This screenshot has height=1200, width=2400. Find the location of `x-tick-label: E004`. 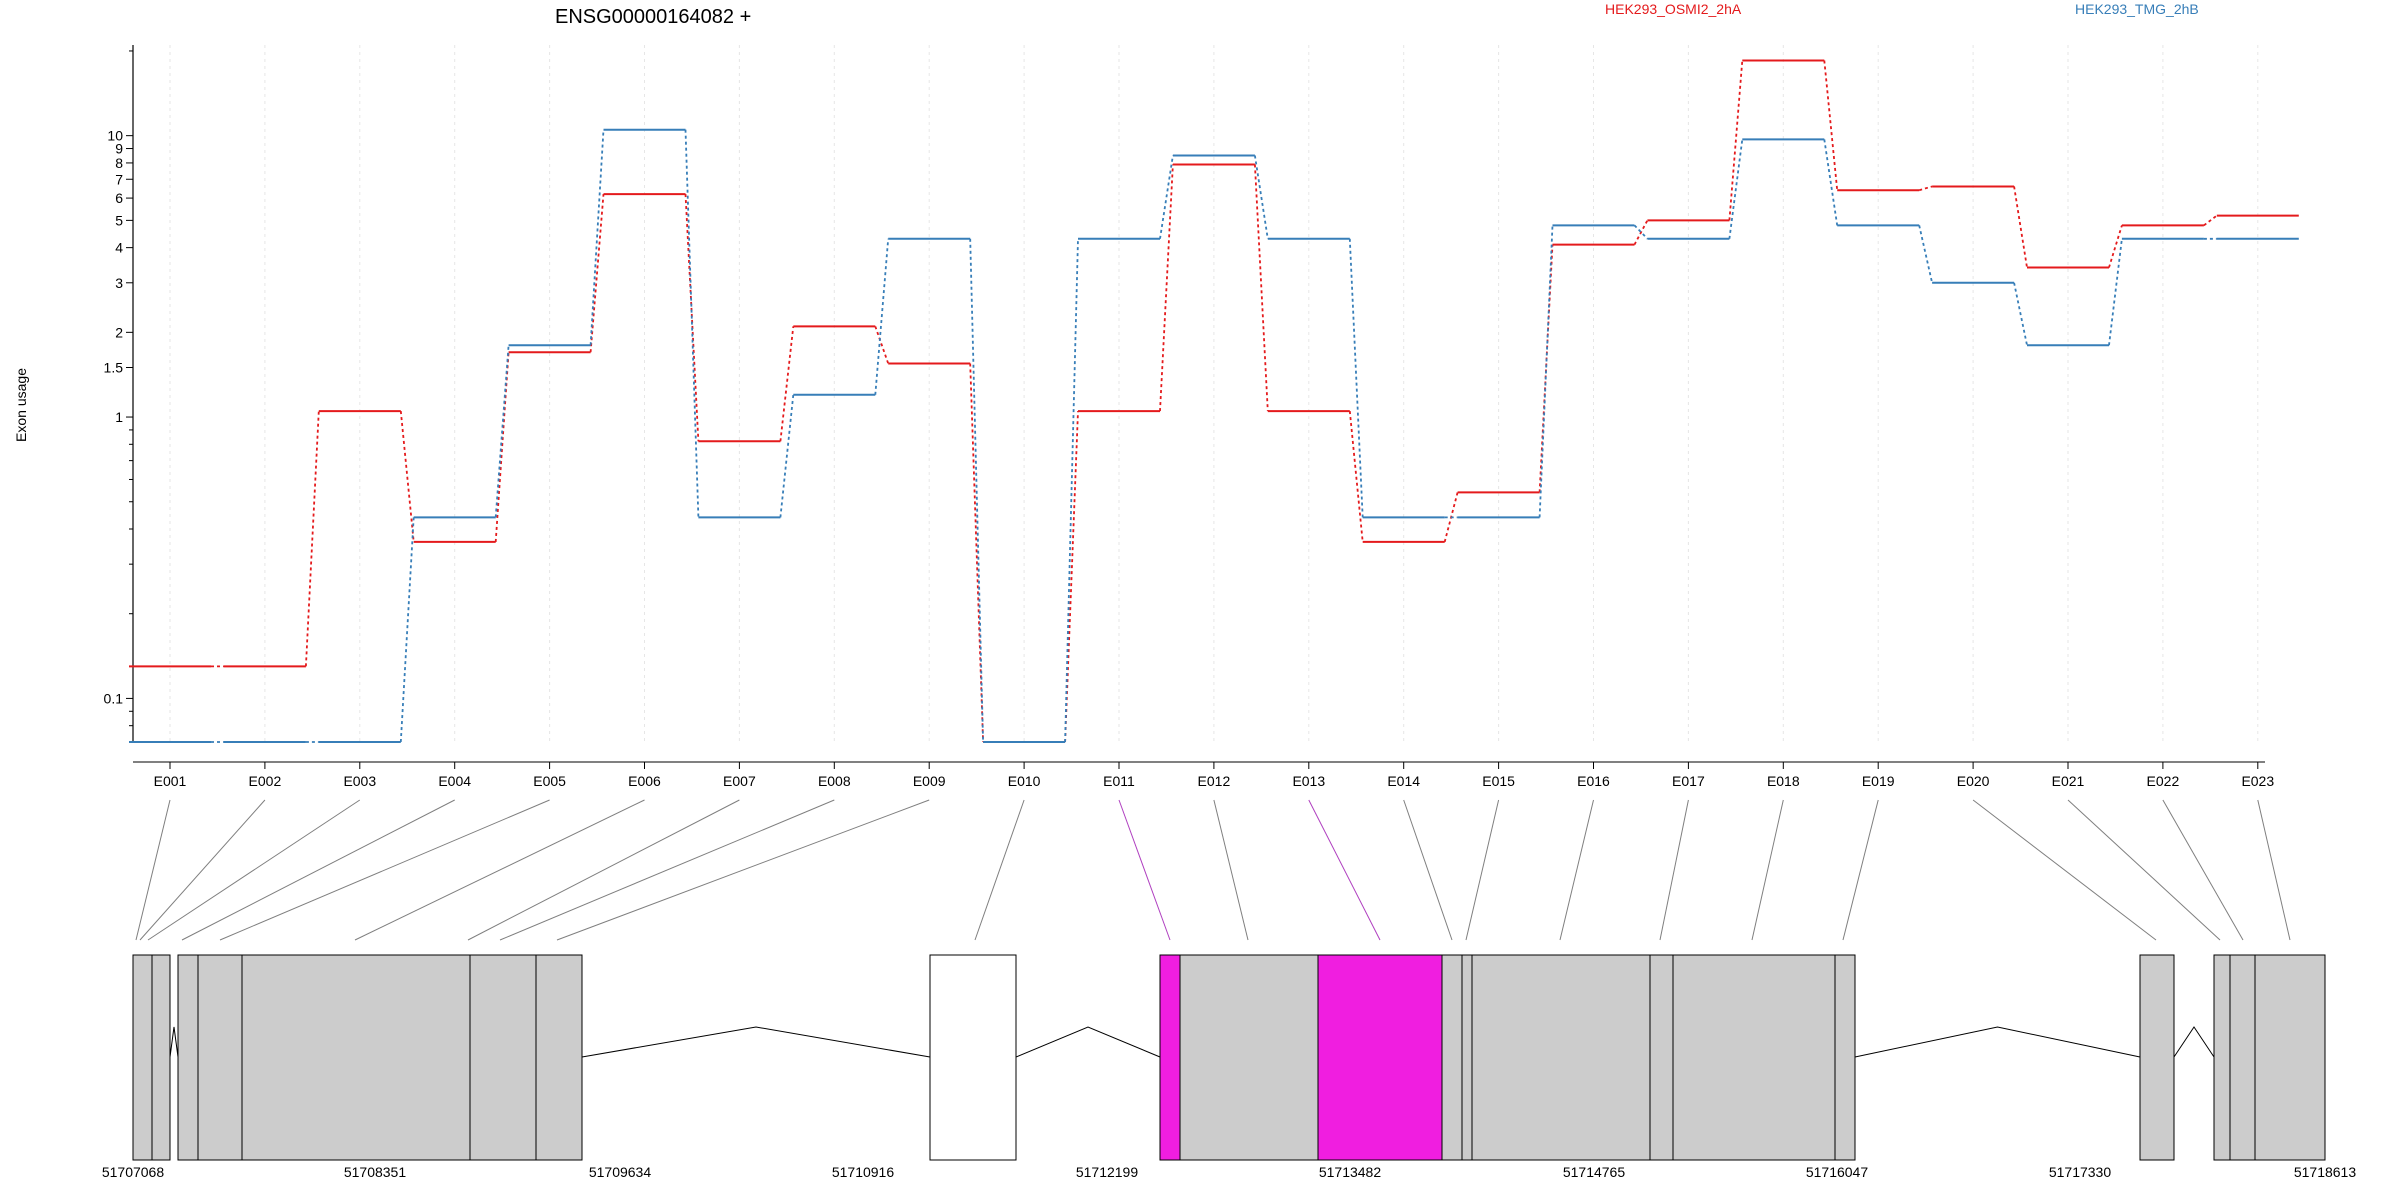

x-tick-label: E004 is located at coordinates (454, 781).